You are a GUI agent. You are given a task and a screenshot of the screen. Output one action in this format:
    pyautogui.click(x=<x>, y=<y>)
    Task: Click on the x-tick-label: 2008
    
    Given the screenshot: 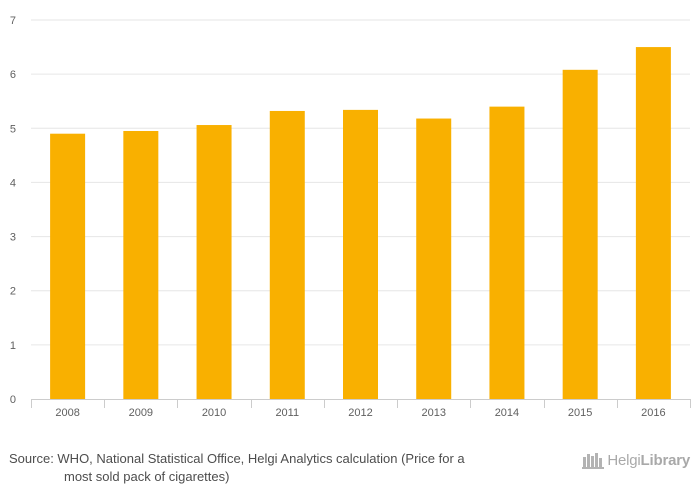 What is the action you would take?
    pyautogui.click(x=67, y=413)
    